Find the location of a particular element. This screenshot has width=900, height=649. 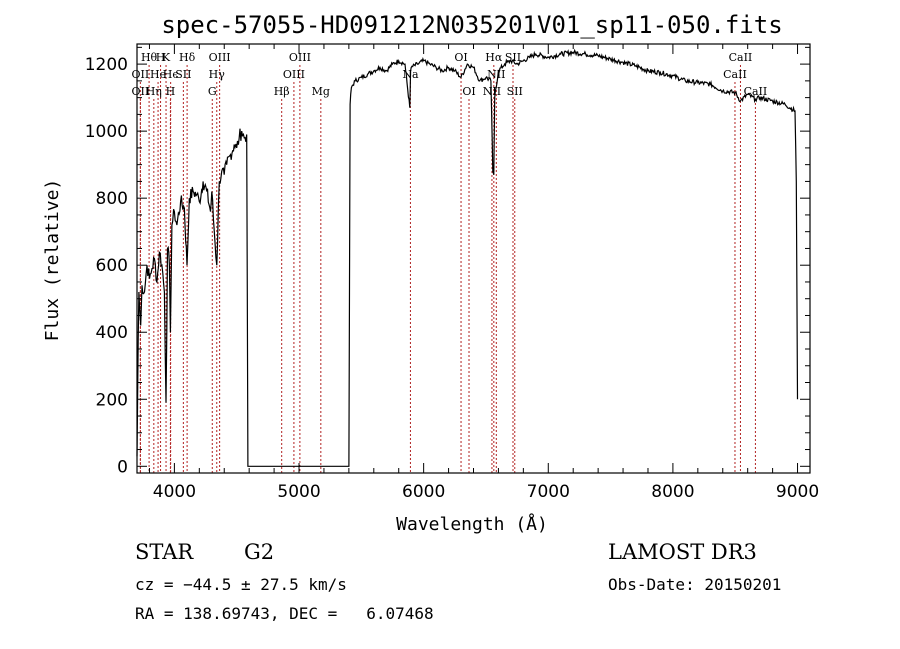

y-tick-label: 400 is located at coordinates (112, 333).